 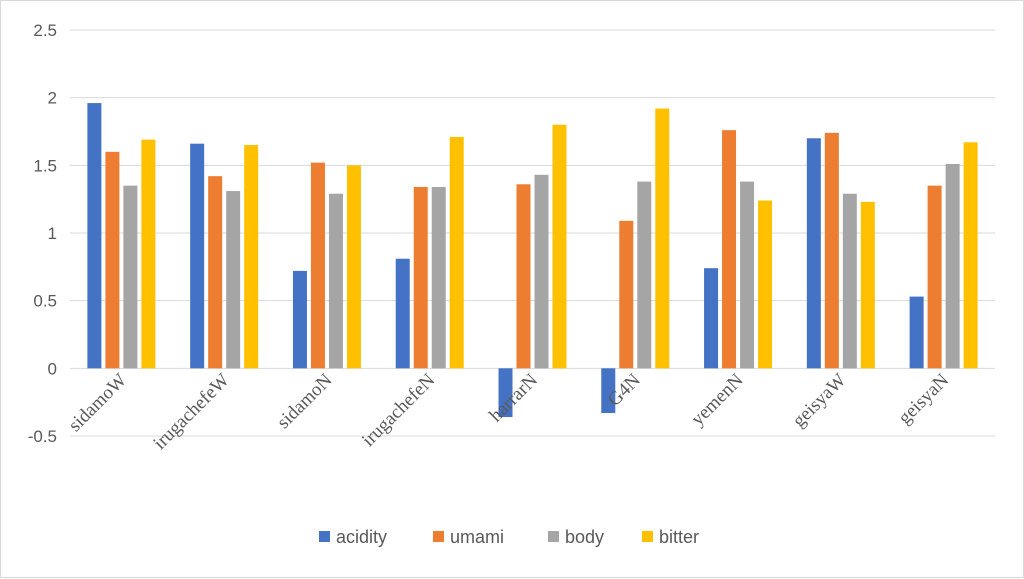 What do you see at coordinates (584, 537) in the screenshot?
I see `legend-label-body: body` at bounding box center [584, 537].